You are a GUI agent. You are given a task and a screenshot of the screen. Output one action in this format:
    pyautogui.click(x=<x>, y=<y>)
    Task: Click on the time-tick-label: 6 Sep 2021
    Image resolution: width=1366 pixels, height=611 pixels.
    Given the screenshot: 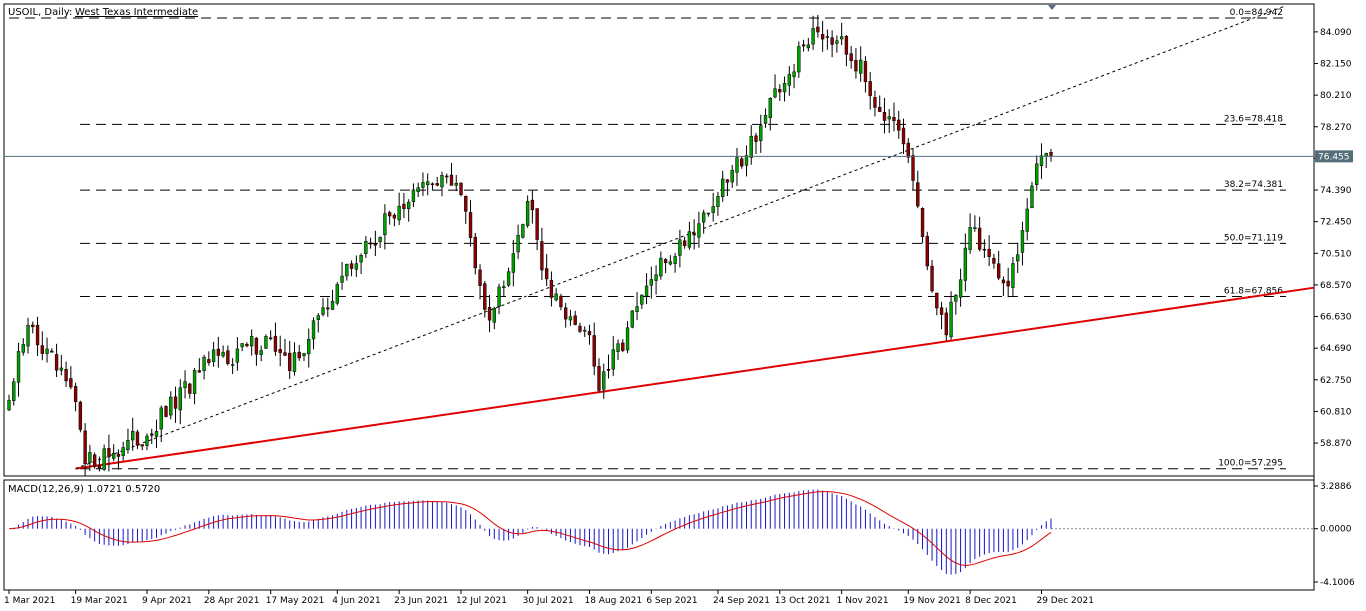 What is the action you would take?
    pyautogui.click(x=671, y=601)
    